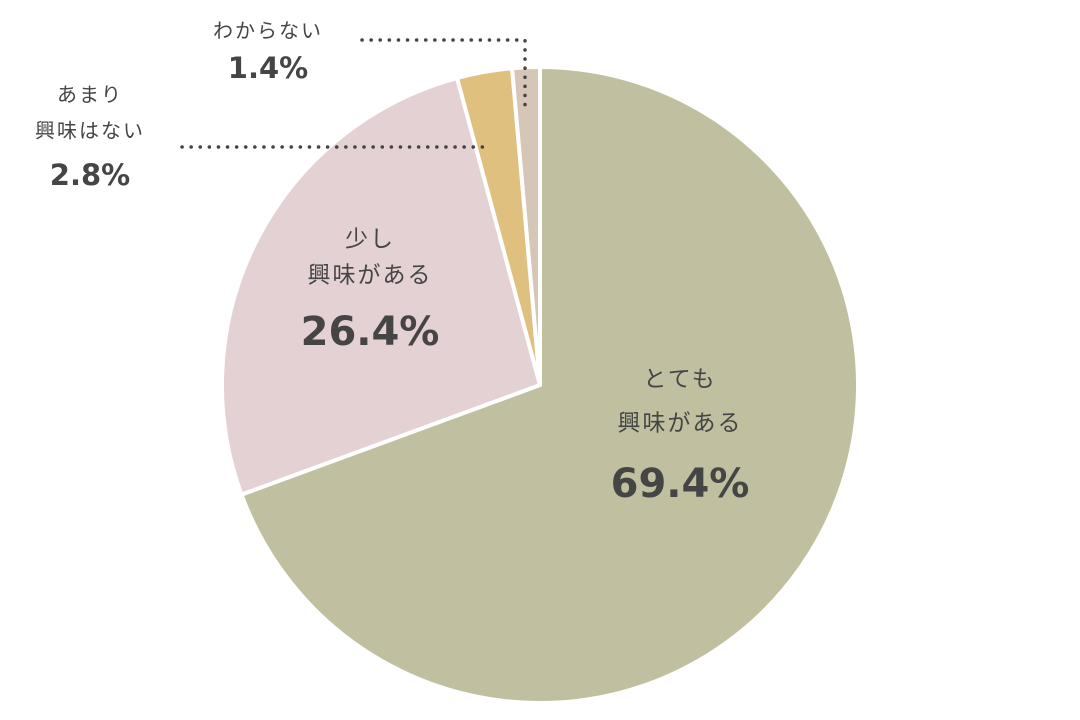 The image size is (1080, 720). I want to click on slice-label: 少し, so click(370, 240).